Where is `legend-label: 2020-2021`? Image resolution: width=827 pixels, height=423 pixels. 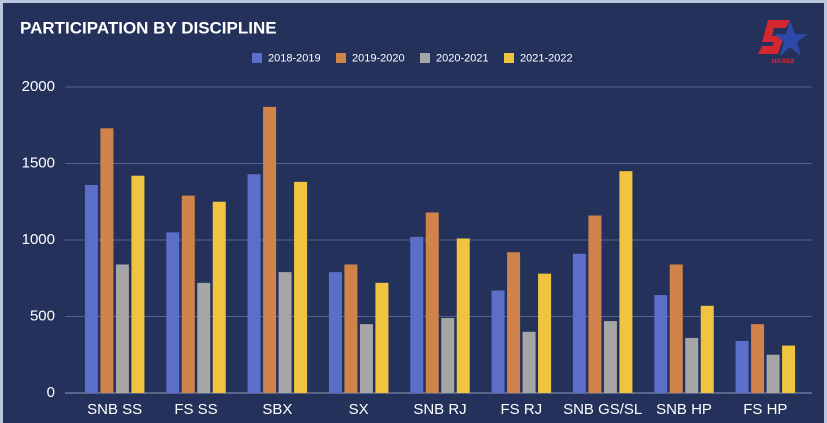 legend-label: 2020-2021 is located at coordinates (462, 58).